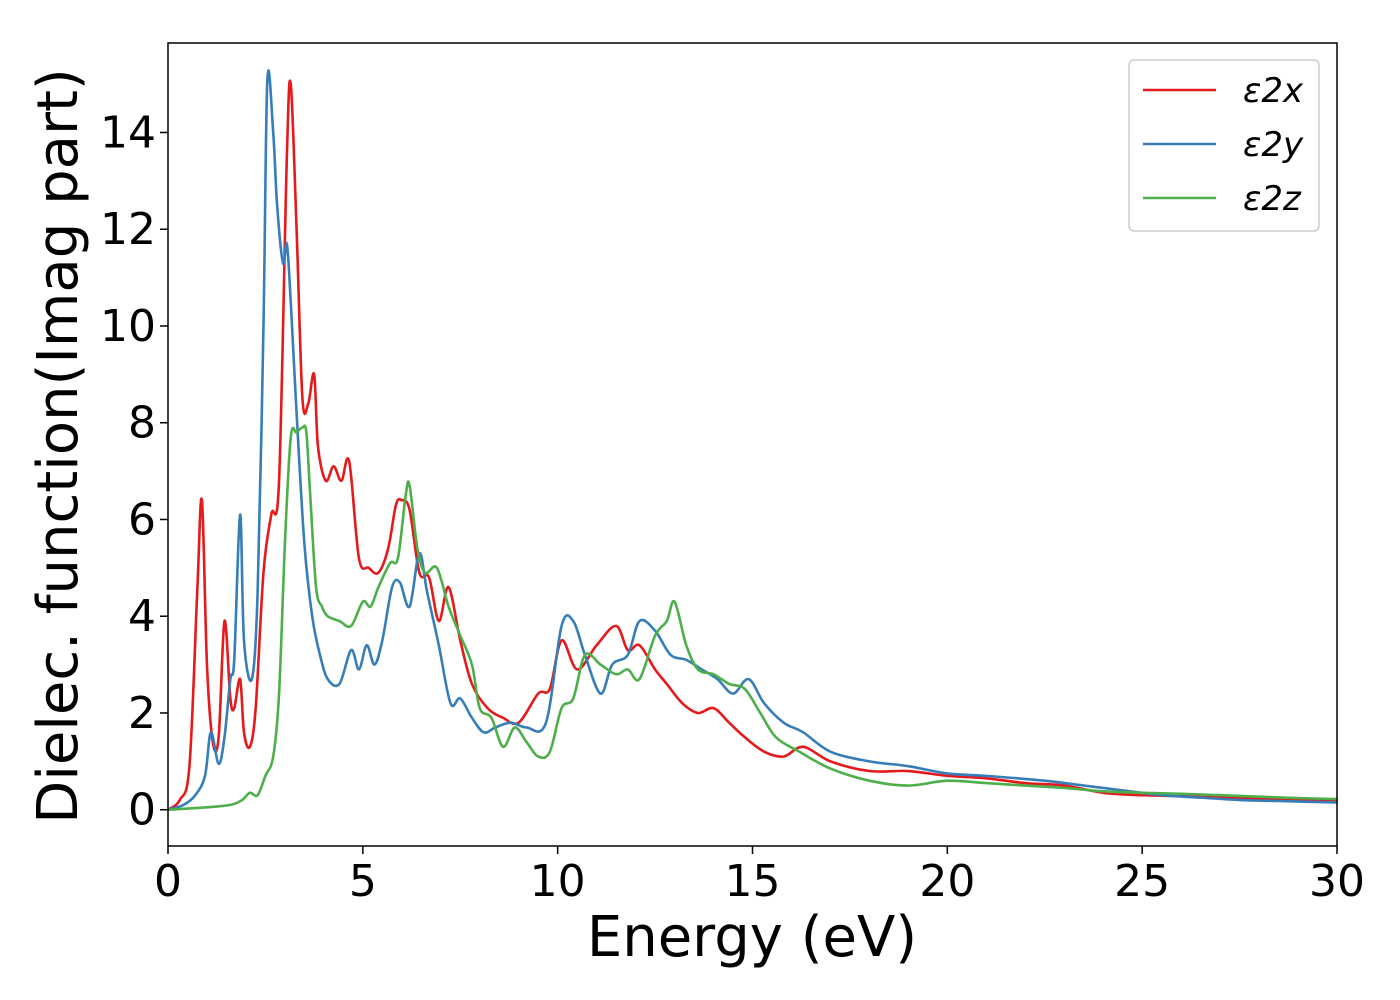  I want to click on x-tick-label: 25, so click(1142, 881).